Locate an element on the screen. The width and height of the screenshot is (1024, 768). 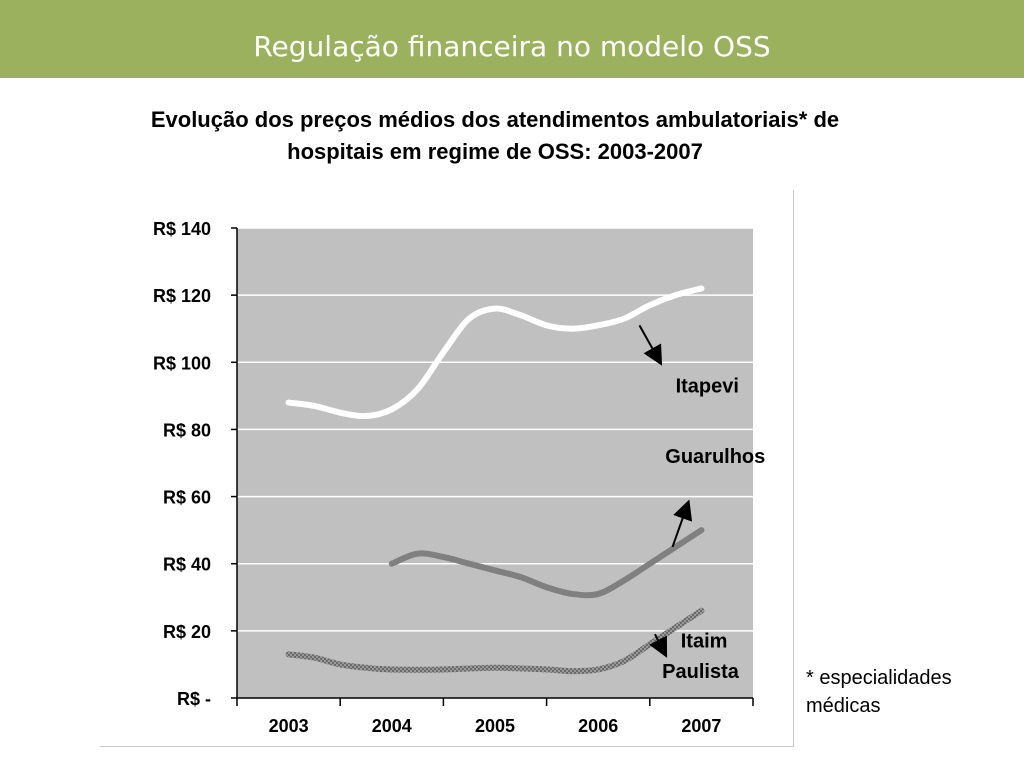
y-tick-label: R$ - is located at coordinates (194, 699).